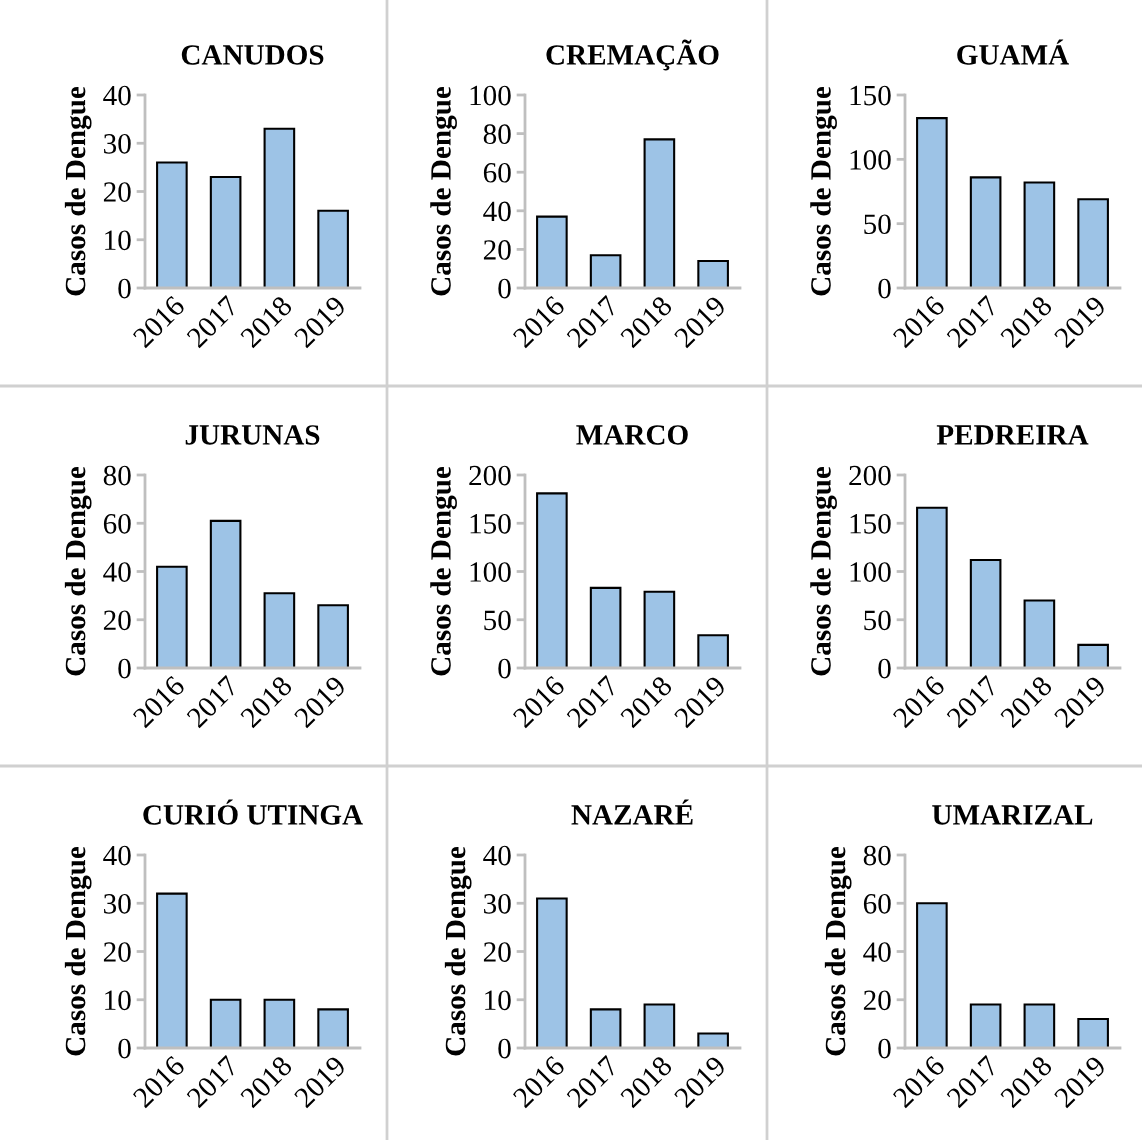  What do you see at coordinates (252, 435) in the screenshot?
I see `chart-title: JURUNAS` at bounding box center [252, 435].